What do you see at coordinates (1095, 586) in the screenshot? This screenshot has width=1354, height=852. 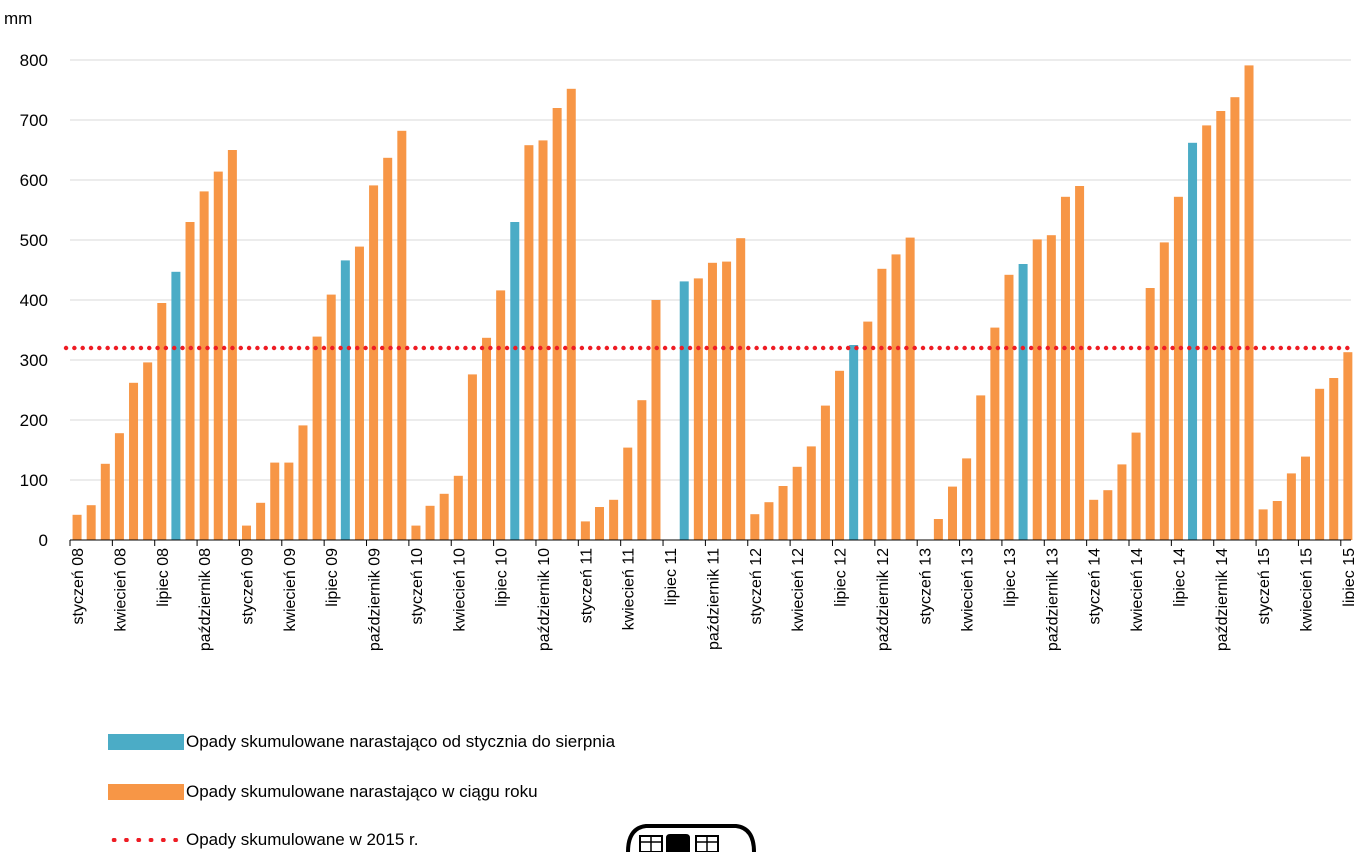 I see `x-tick-label: styczeń 14` at bounding box center [1095, 586].